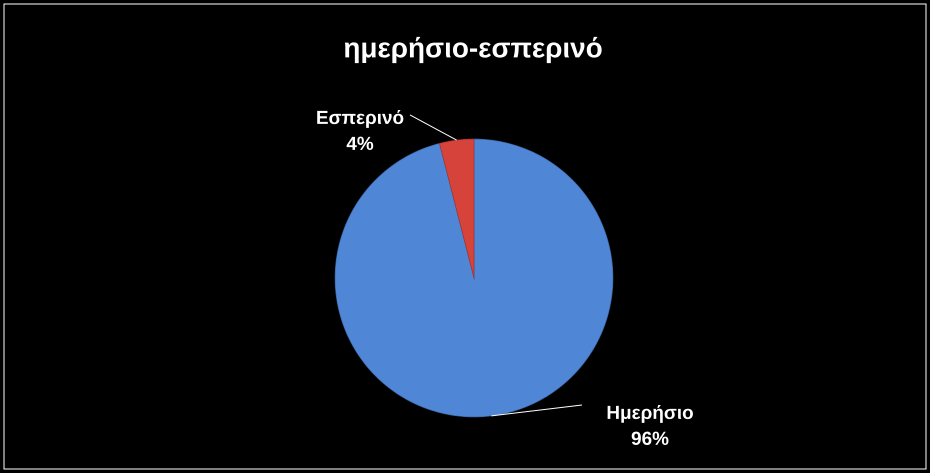 The height and width of the screenshot is (473, 930). What do you see at coordinates (650, 413) in the screenshot?
I see `slice-label: Ημερήσιο` at bounding box center [650, 413].